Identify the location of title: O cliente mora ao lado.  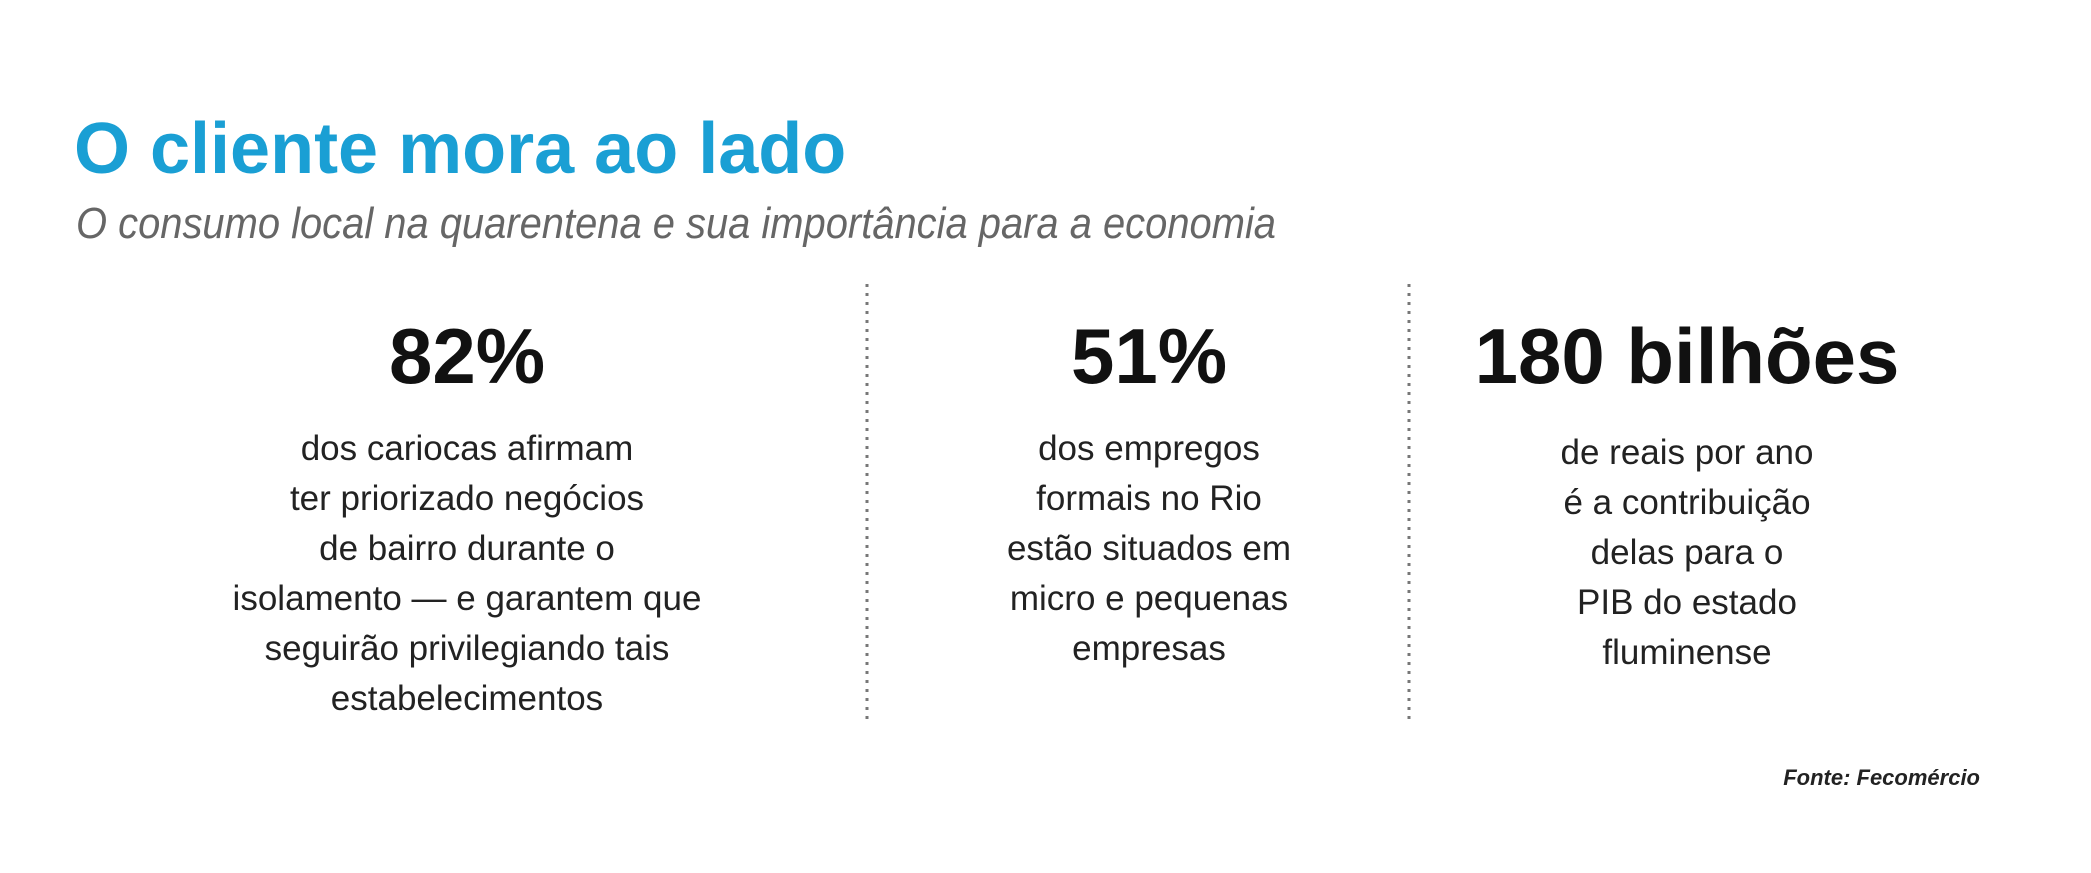
(460, 149).